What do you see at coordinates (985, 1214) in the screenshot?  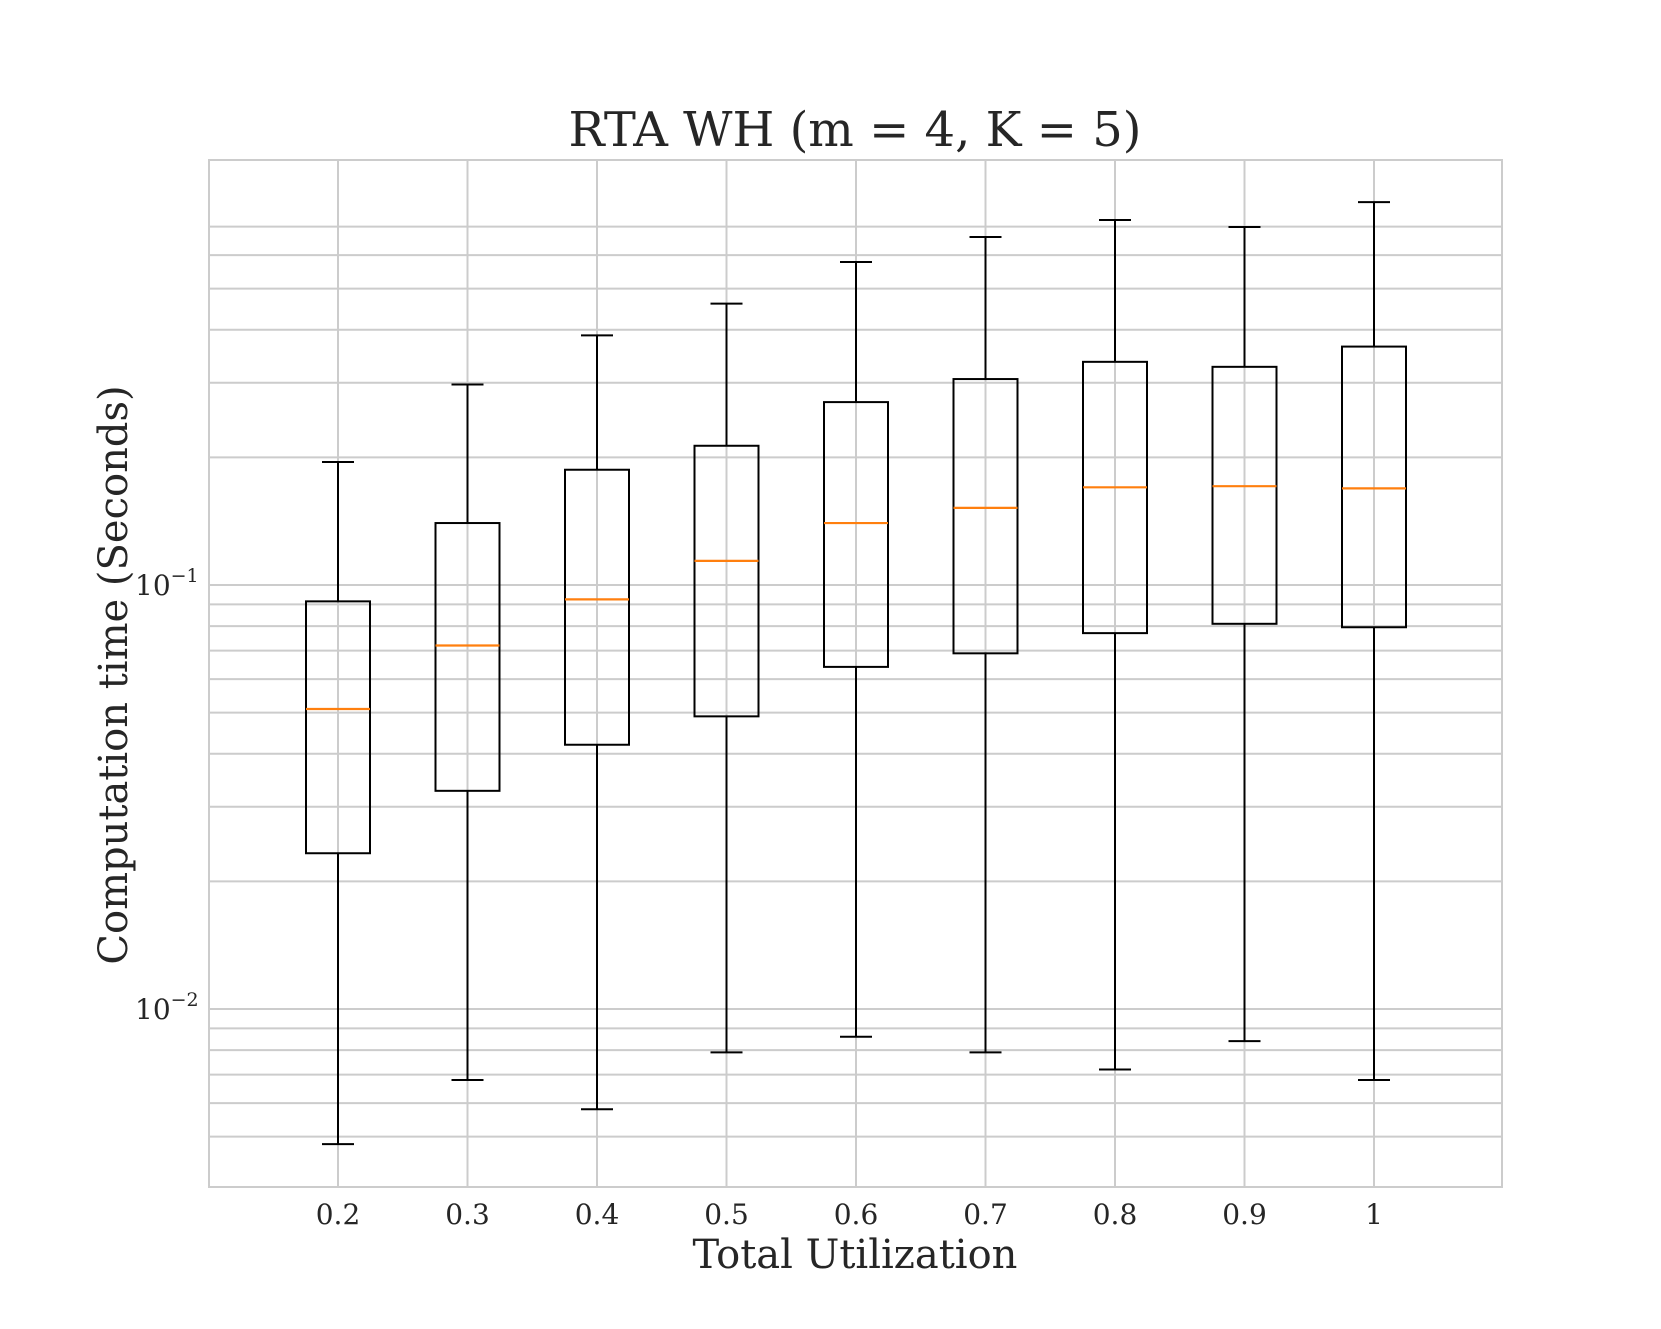 I see `x-tick-label: 0.7` at bounding box center [985, 1214].